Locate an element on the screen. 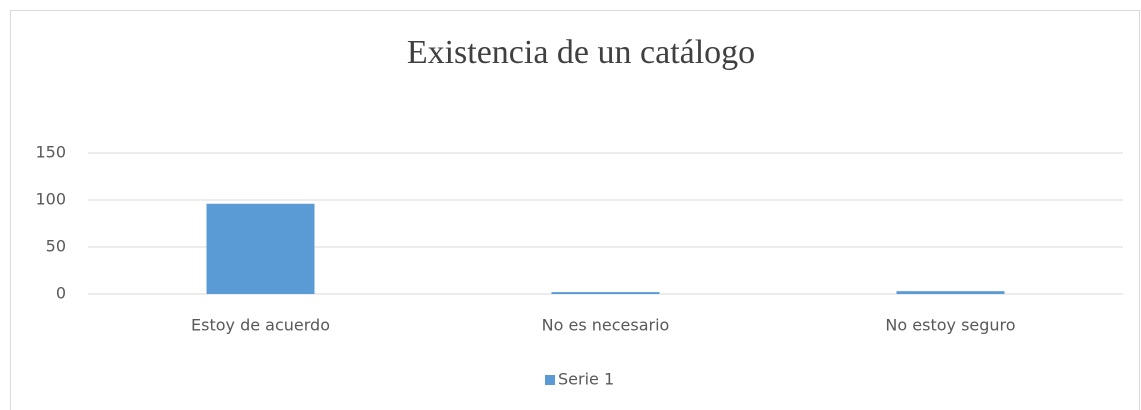 The width and height of the screenshot is (1141, 410). x-tick-label: No estoy seguro is located at coordinates (950, 325).